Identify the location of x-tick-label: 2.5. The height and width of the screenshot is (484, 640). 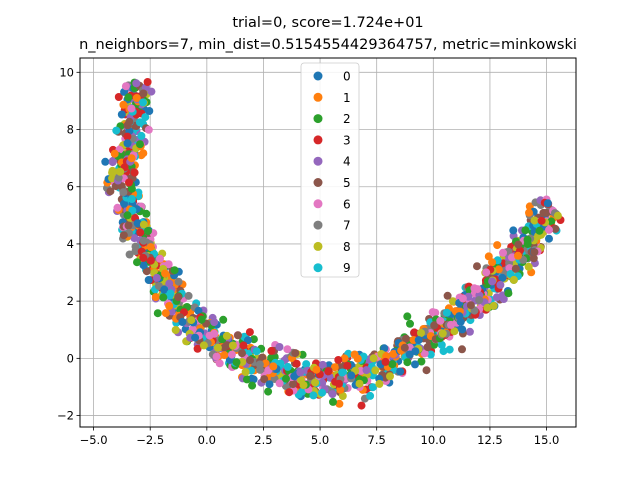
(263, 440).